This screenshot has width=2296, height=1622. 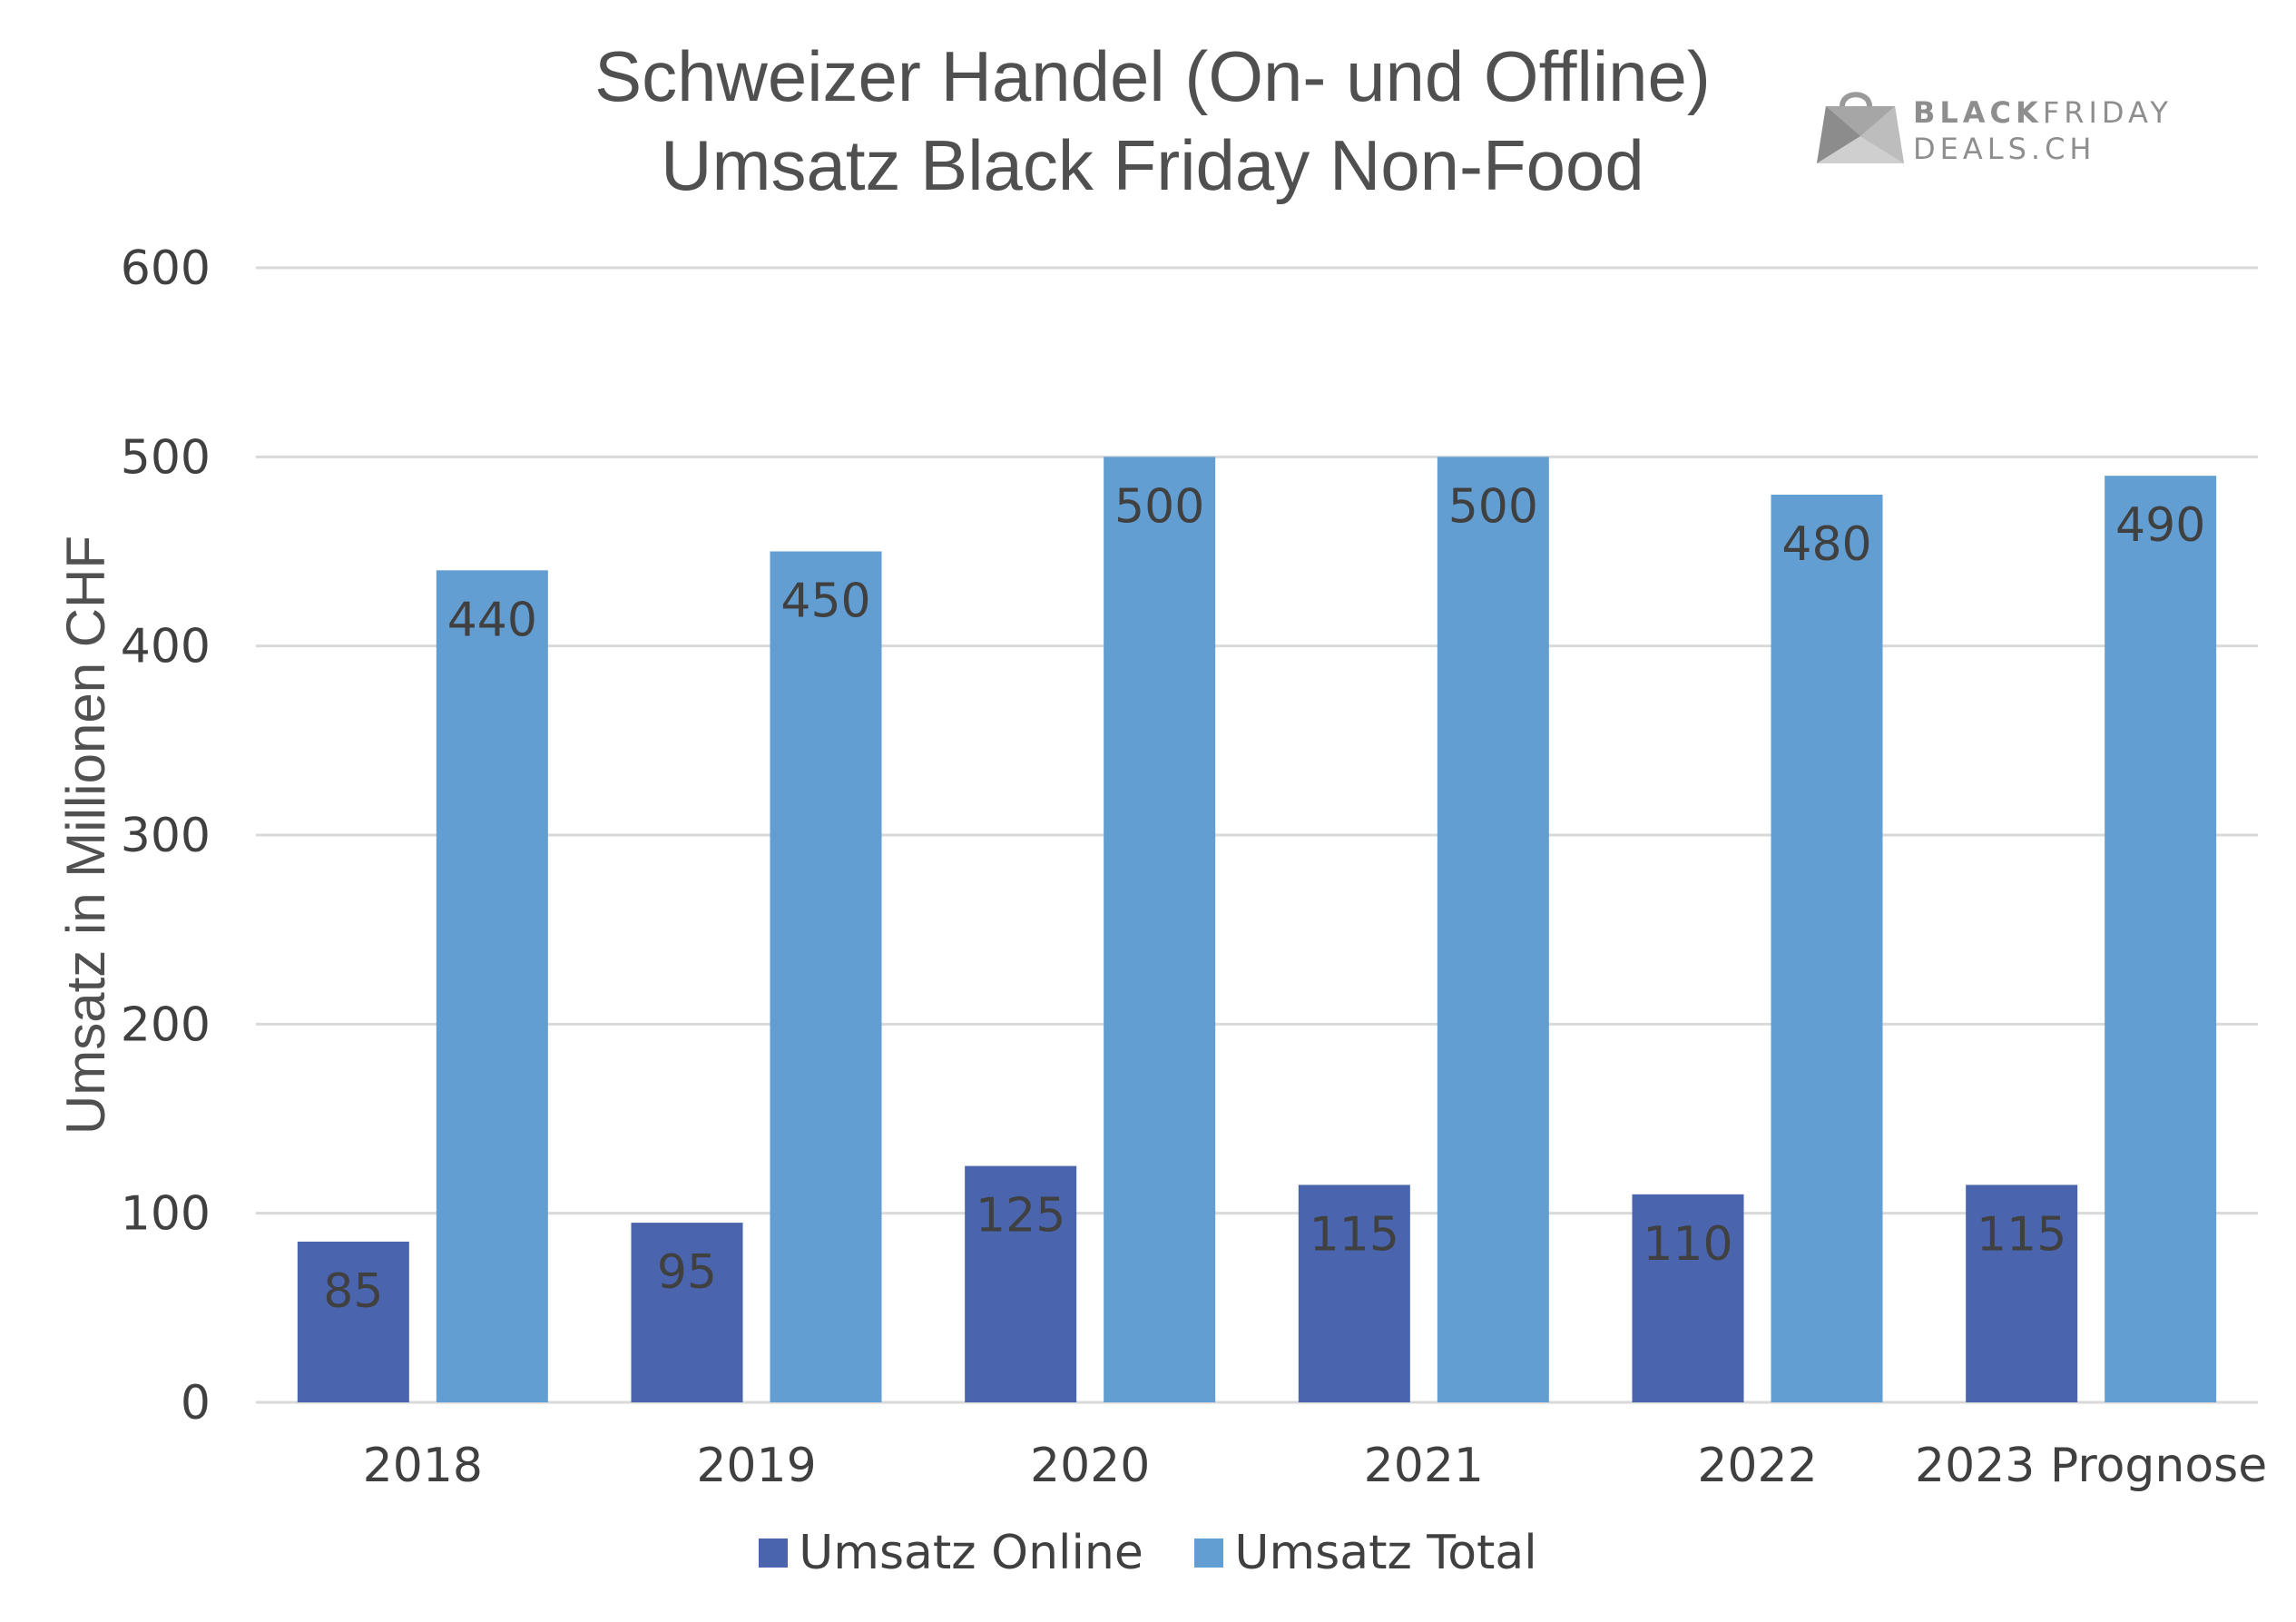 I want to click on logo-text-line-1: BLACKFRIDAY, so click(x=2043, y=112).